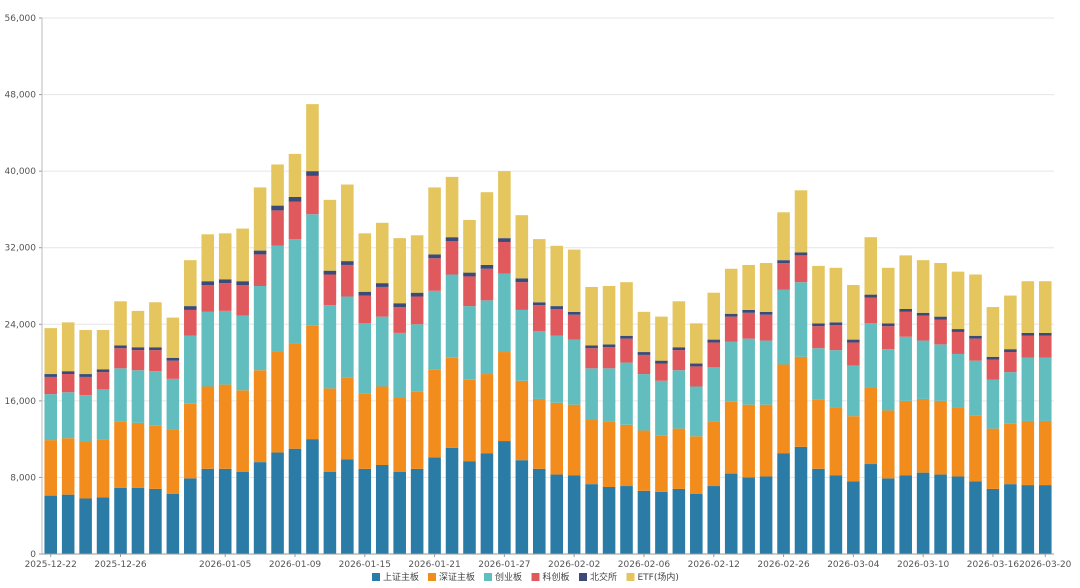 The height and width of the screenshot is (588, 1080). I want to click on x-tick-label: 2025-12-22, so click(51, 565).